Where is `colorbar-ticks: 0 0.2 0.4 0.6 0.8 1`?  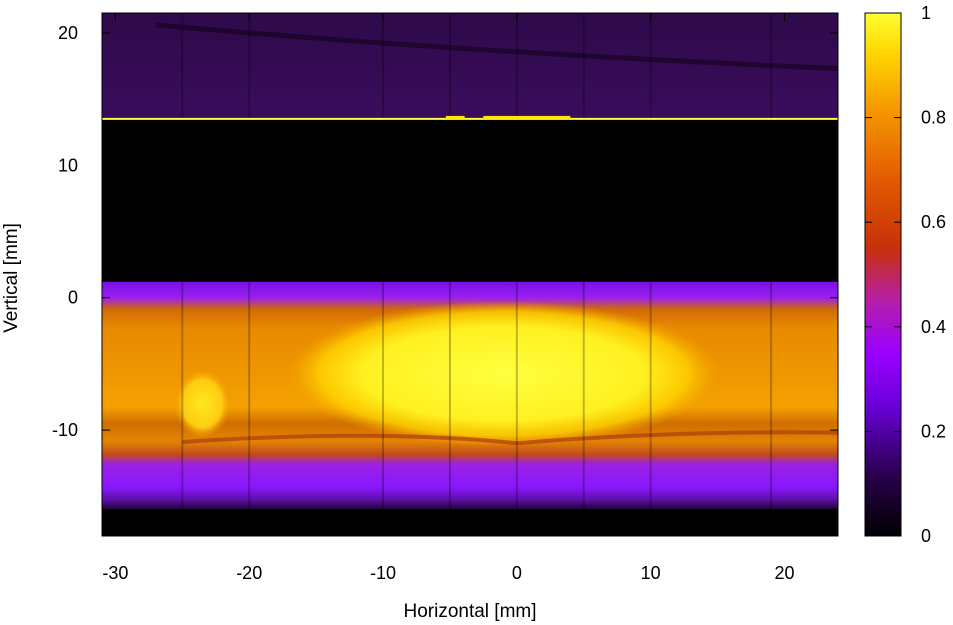 colorbar-ticks: 0 0.2 0.4 0.6 0.8 1 is located at coordinates (905, 274).